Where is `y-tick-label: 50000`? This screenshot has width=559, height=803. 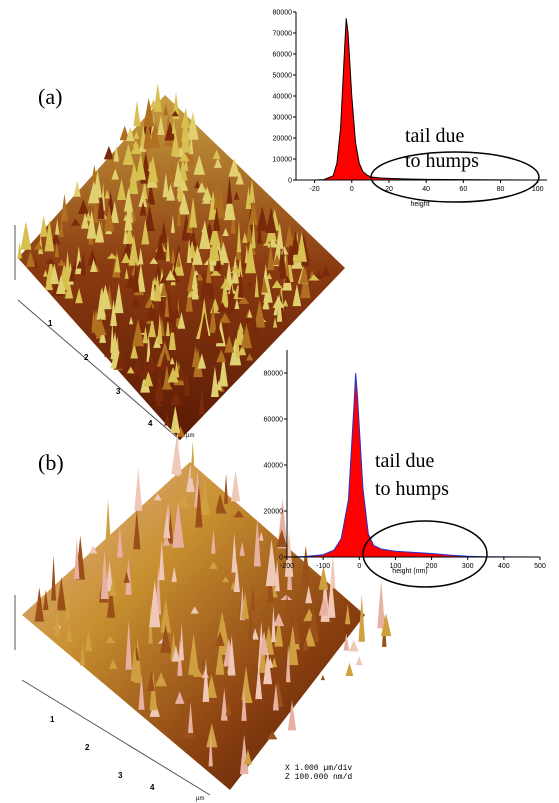
y-tick-label: 50000 is located at coordinates (283, 76).